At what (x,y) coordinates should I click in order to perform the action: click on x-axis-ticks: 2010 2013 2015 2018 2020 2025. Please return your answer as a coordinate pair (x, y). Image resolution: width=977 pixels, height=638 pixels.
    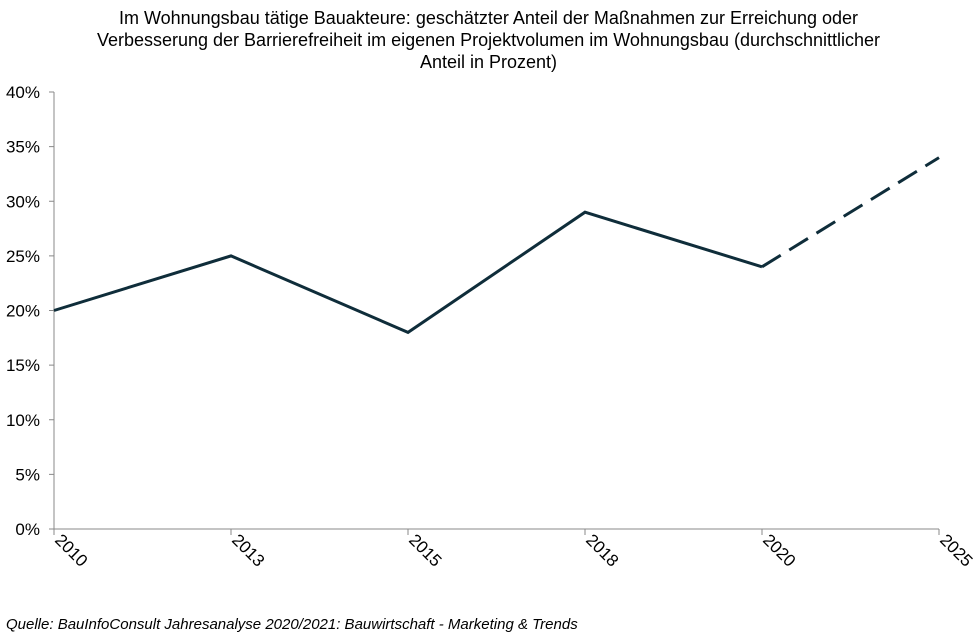
    Looking at the image, I should click on (513, 550).